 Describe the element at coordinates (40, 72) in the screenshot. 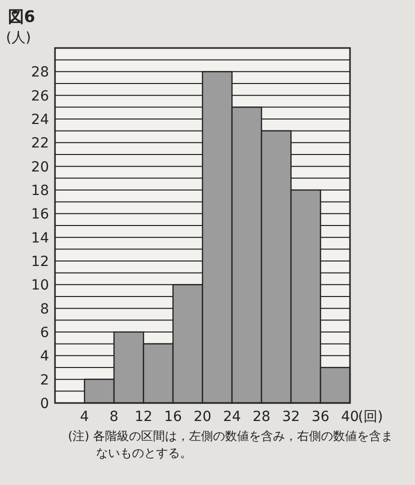

I see `y-tick-label: 28` at that location.